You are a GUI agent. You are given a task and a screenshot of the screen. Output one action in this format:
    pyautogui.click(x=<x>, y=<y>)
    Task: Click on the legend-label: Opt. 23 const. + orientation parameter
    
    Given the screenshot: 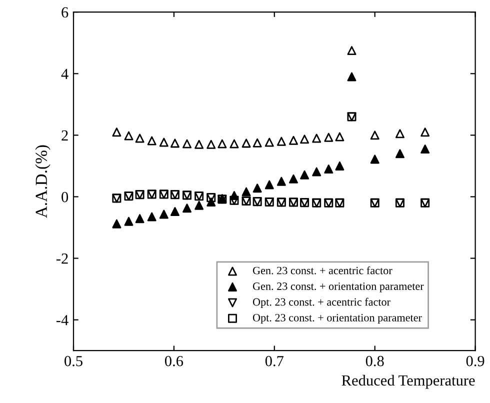 What is the action you would take?
    pyautogui.click(x=337, y=319)
    